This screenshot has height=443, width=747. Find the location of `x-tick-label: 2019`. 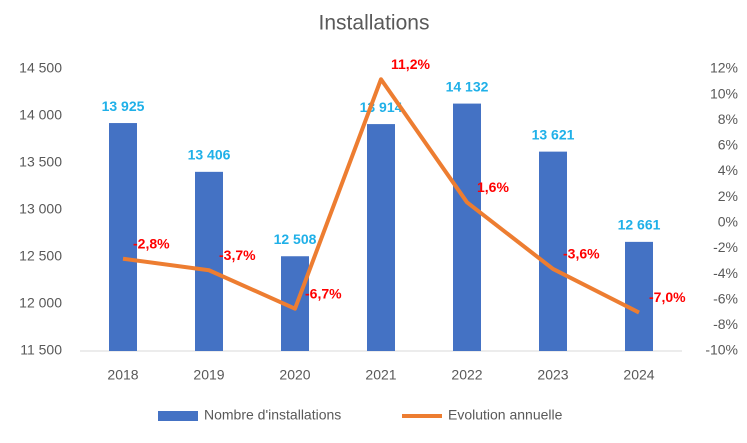

x-tick-label: 2019 is located at coordinates (208, 375).